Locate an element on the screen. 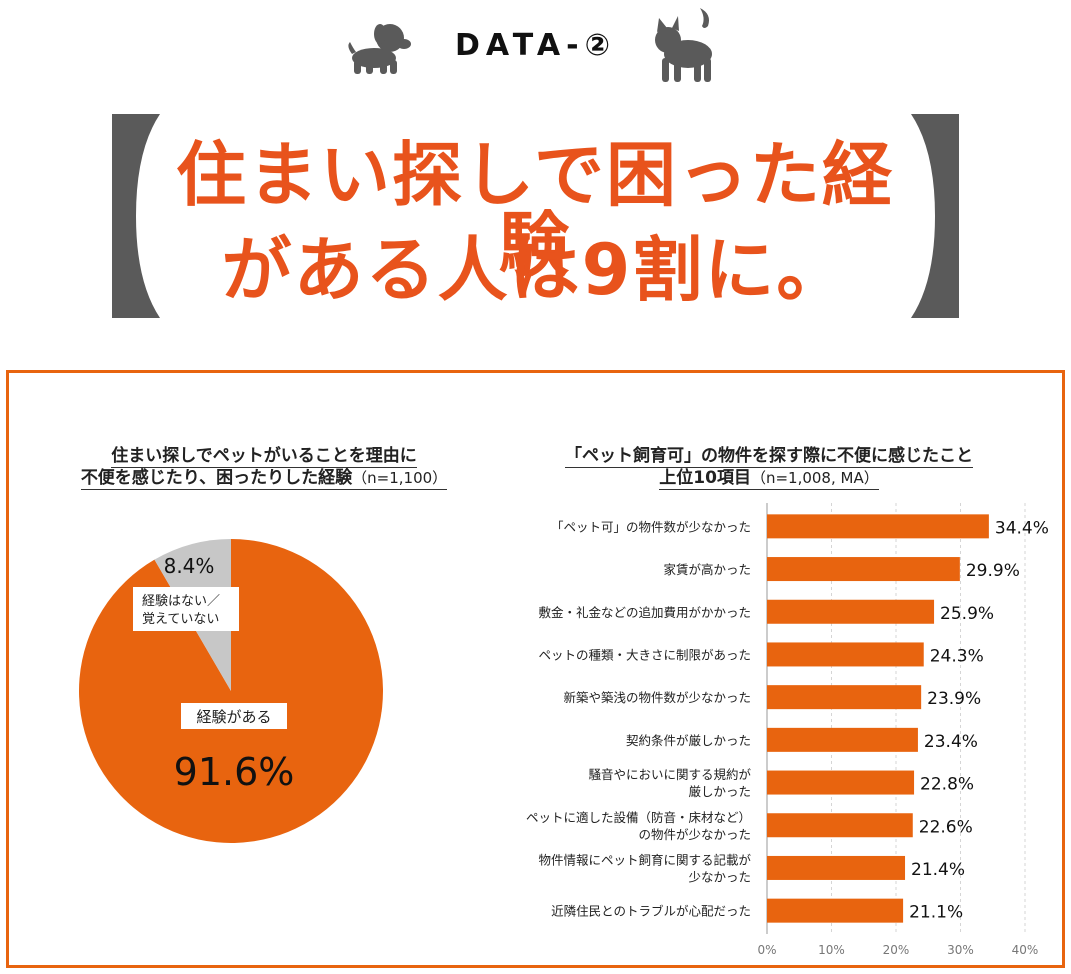 The width and height of the screenshot is (1071, 974). pie-chart: 経験がある 91.6% 8.4% 経験はない／ 覚えていない is located at coordinates (231, 691).